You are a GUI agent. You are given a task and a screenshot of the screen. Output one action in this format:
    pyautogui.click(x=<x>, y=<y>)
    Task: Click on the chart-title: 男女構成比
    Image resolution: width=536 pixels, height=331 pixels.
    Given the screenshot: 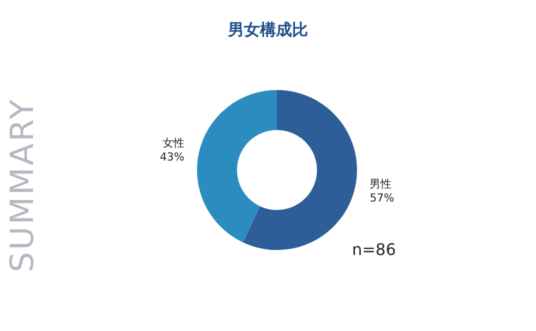 What is the action you would take?
    pyautogui.click(x=267, y=30)
    